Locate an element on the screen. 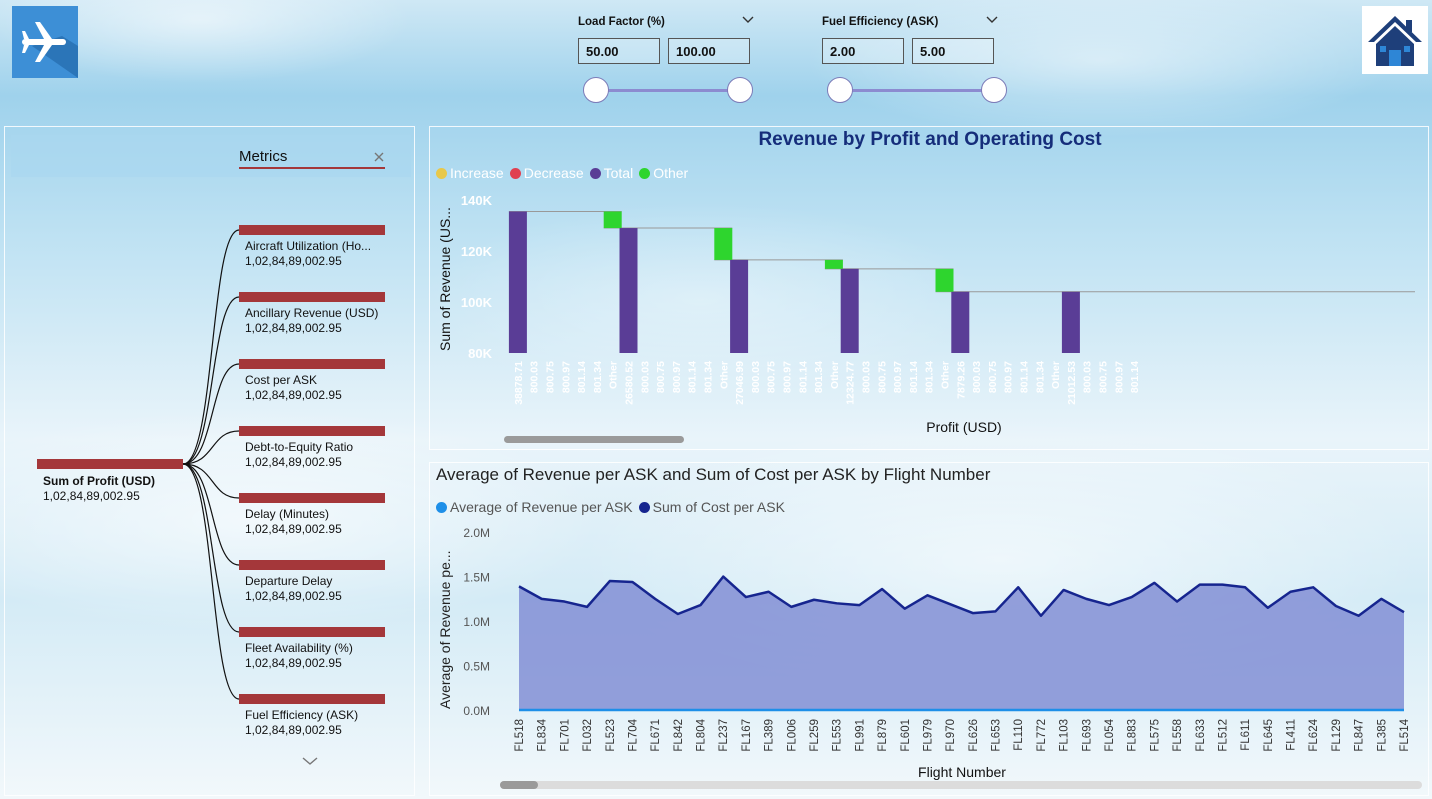  legend-item-other: Other is located at coordinates (663, 173).